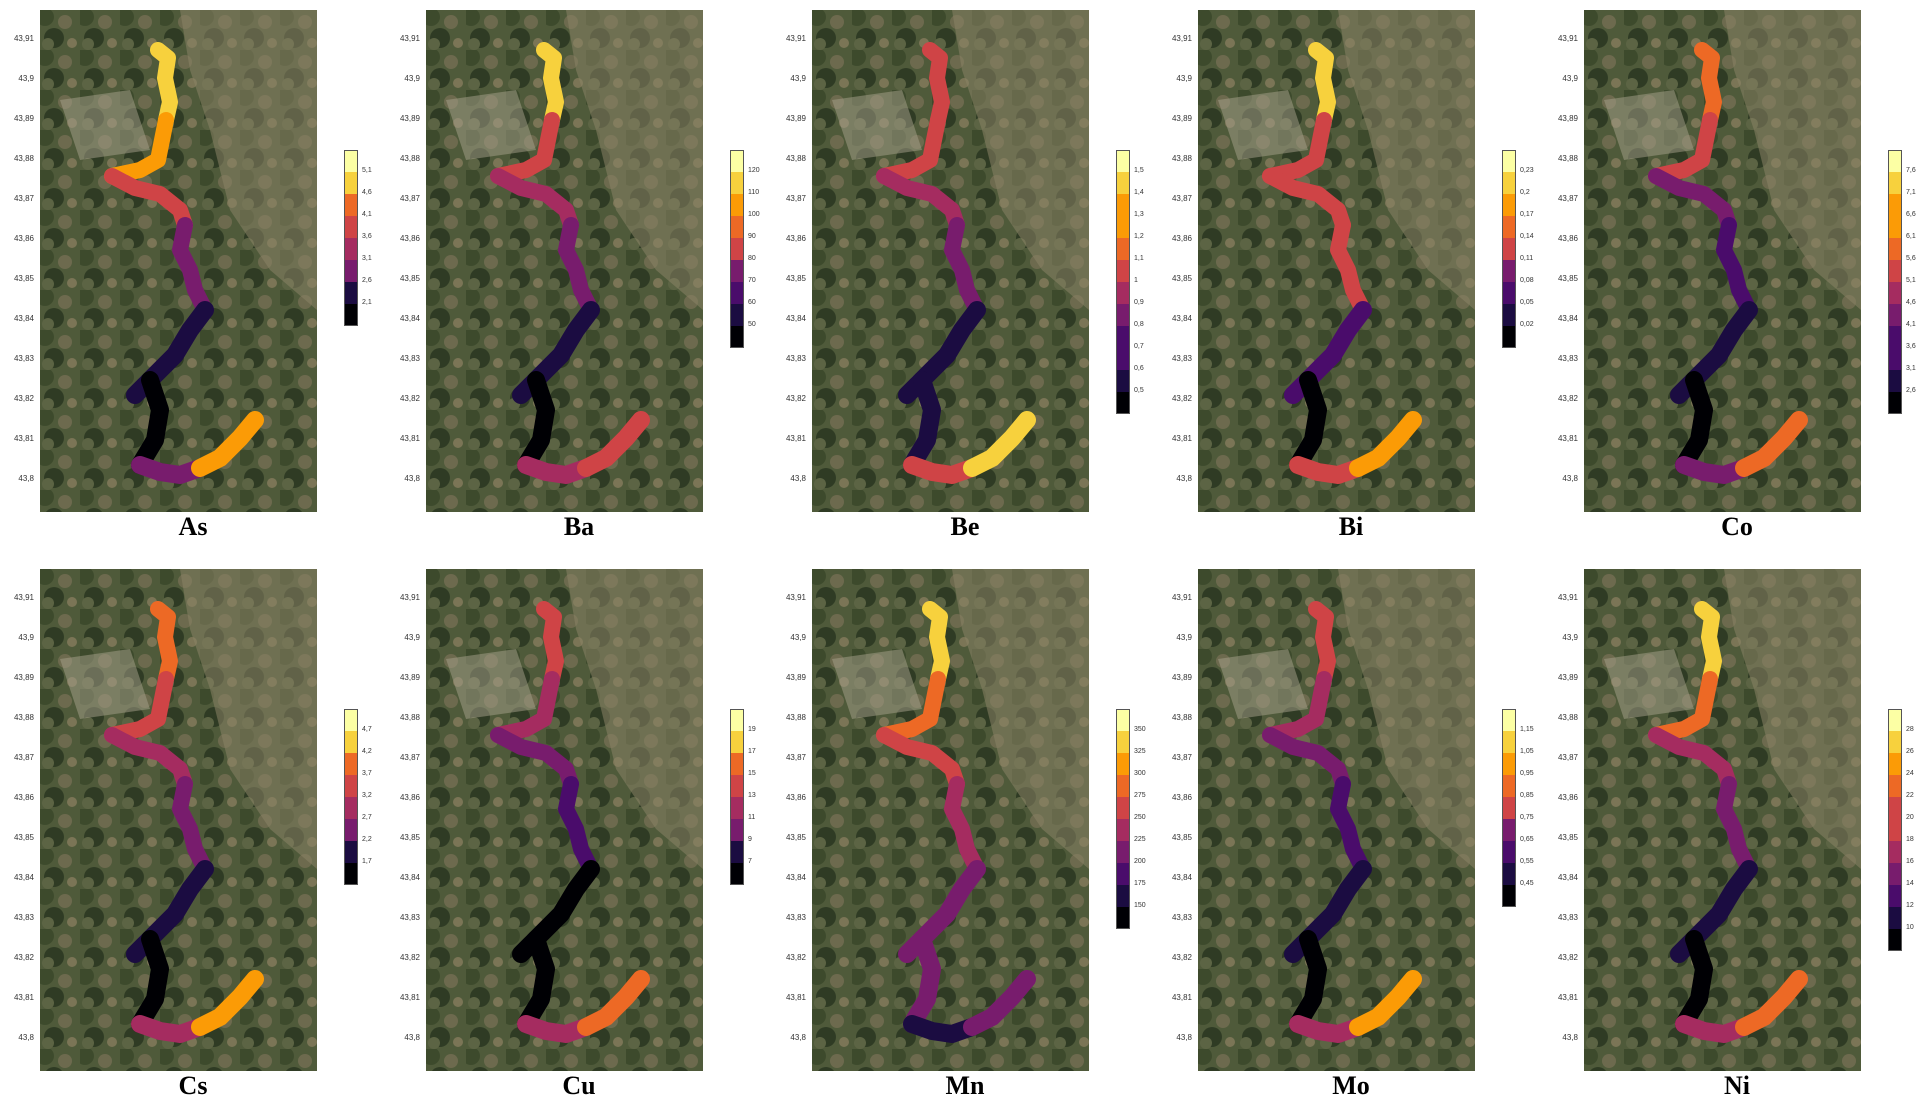 Image resolution: width=1930 pixels, height=1119 pixels. Describe the element at coordinates (367, 861) in the screenshot. I see `legend-tick-label: 1,7` at that location.